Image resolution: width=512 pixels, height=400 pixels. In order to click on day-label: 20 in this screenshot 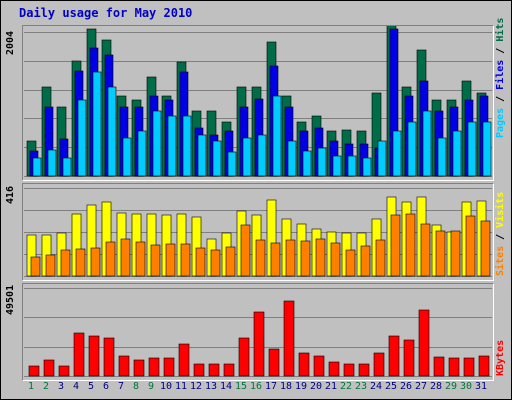, I will do `click(316, 386)`.